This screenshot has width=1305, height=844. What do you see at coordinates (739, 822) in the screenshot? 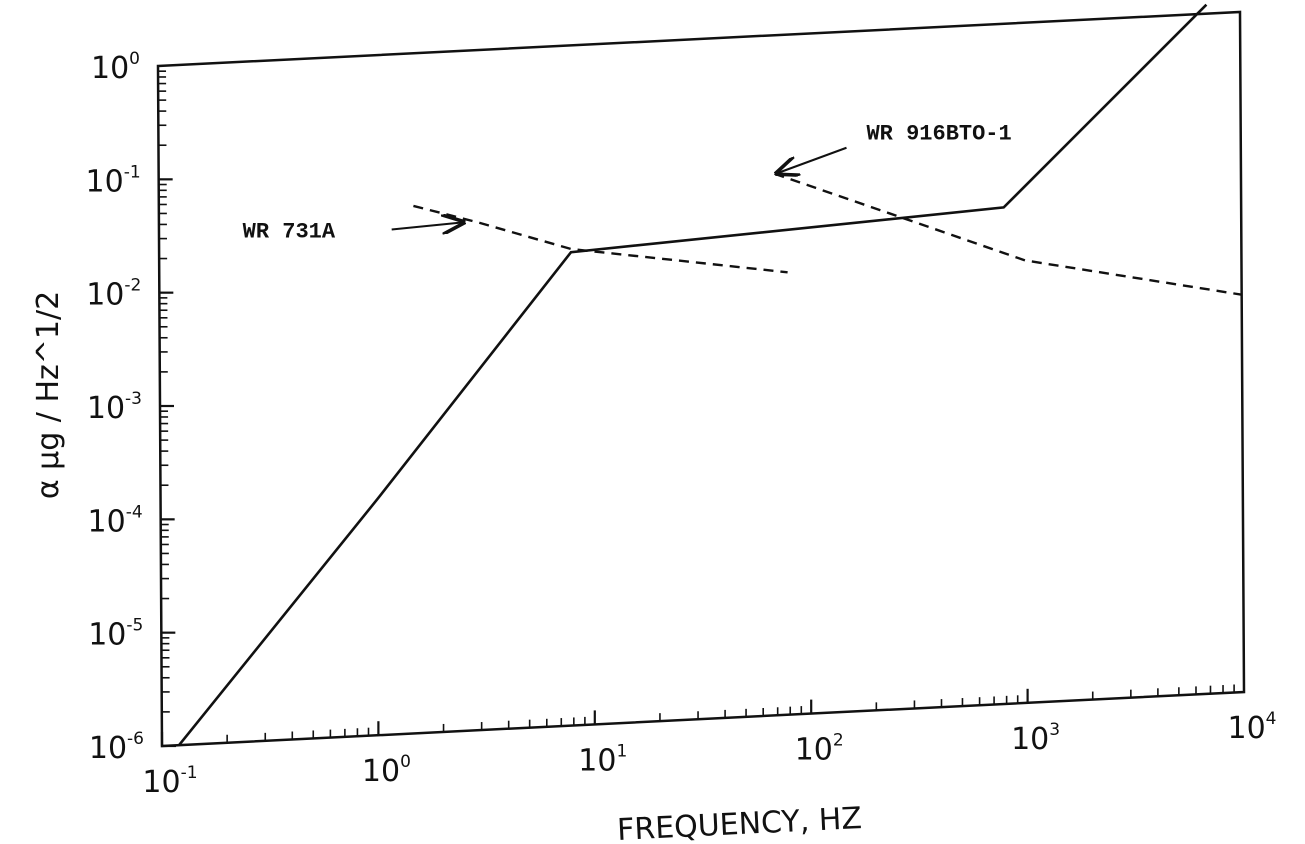
I see `x-axis-title: FREQUENCY, HZ` at bounding box center [739, 822].